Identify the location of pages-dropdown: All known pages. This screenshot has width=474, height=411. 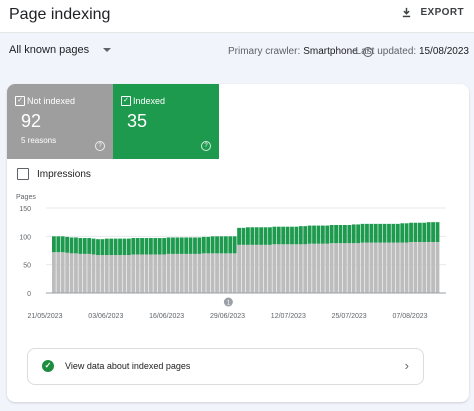
(60, 50).